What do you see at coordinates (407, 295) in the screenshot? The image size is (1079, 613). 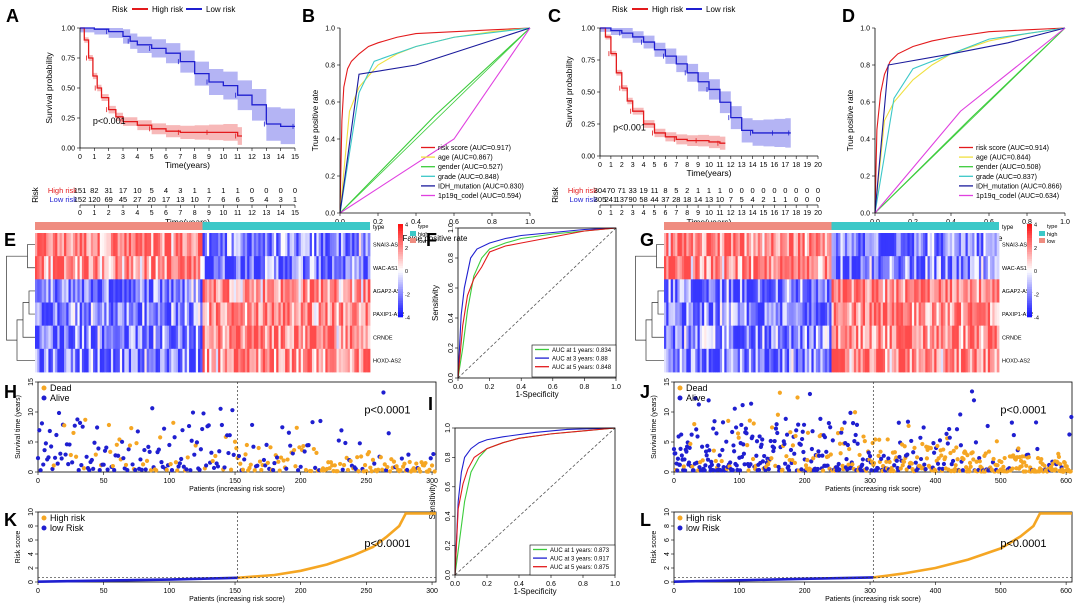 I see `color-scale-label: -2` at bounding box center [407, 295].